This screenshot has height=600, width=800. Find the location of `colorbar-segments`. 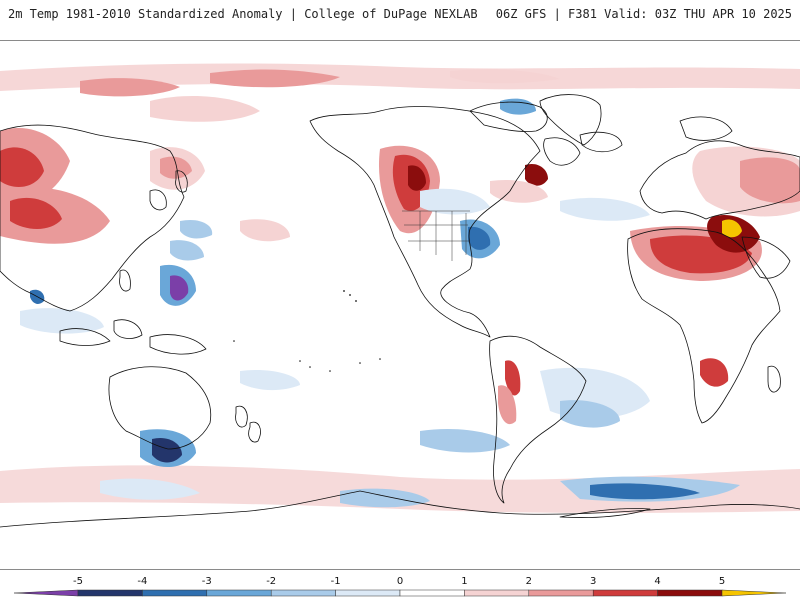

colorbar-segments is located at coordinates (400, 593).